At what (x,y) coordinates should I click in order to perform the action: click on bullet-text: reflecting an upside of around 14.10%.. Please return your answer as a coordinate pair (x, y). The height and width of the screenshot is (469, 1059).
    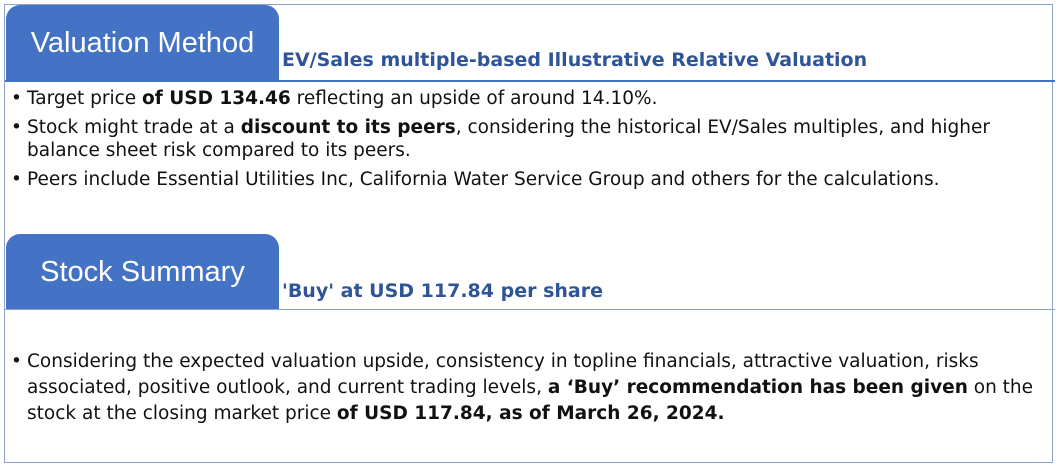
    Looking at the image, I should click on (474, 98).